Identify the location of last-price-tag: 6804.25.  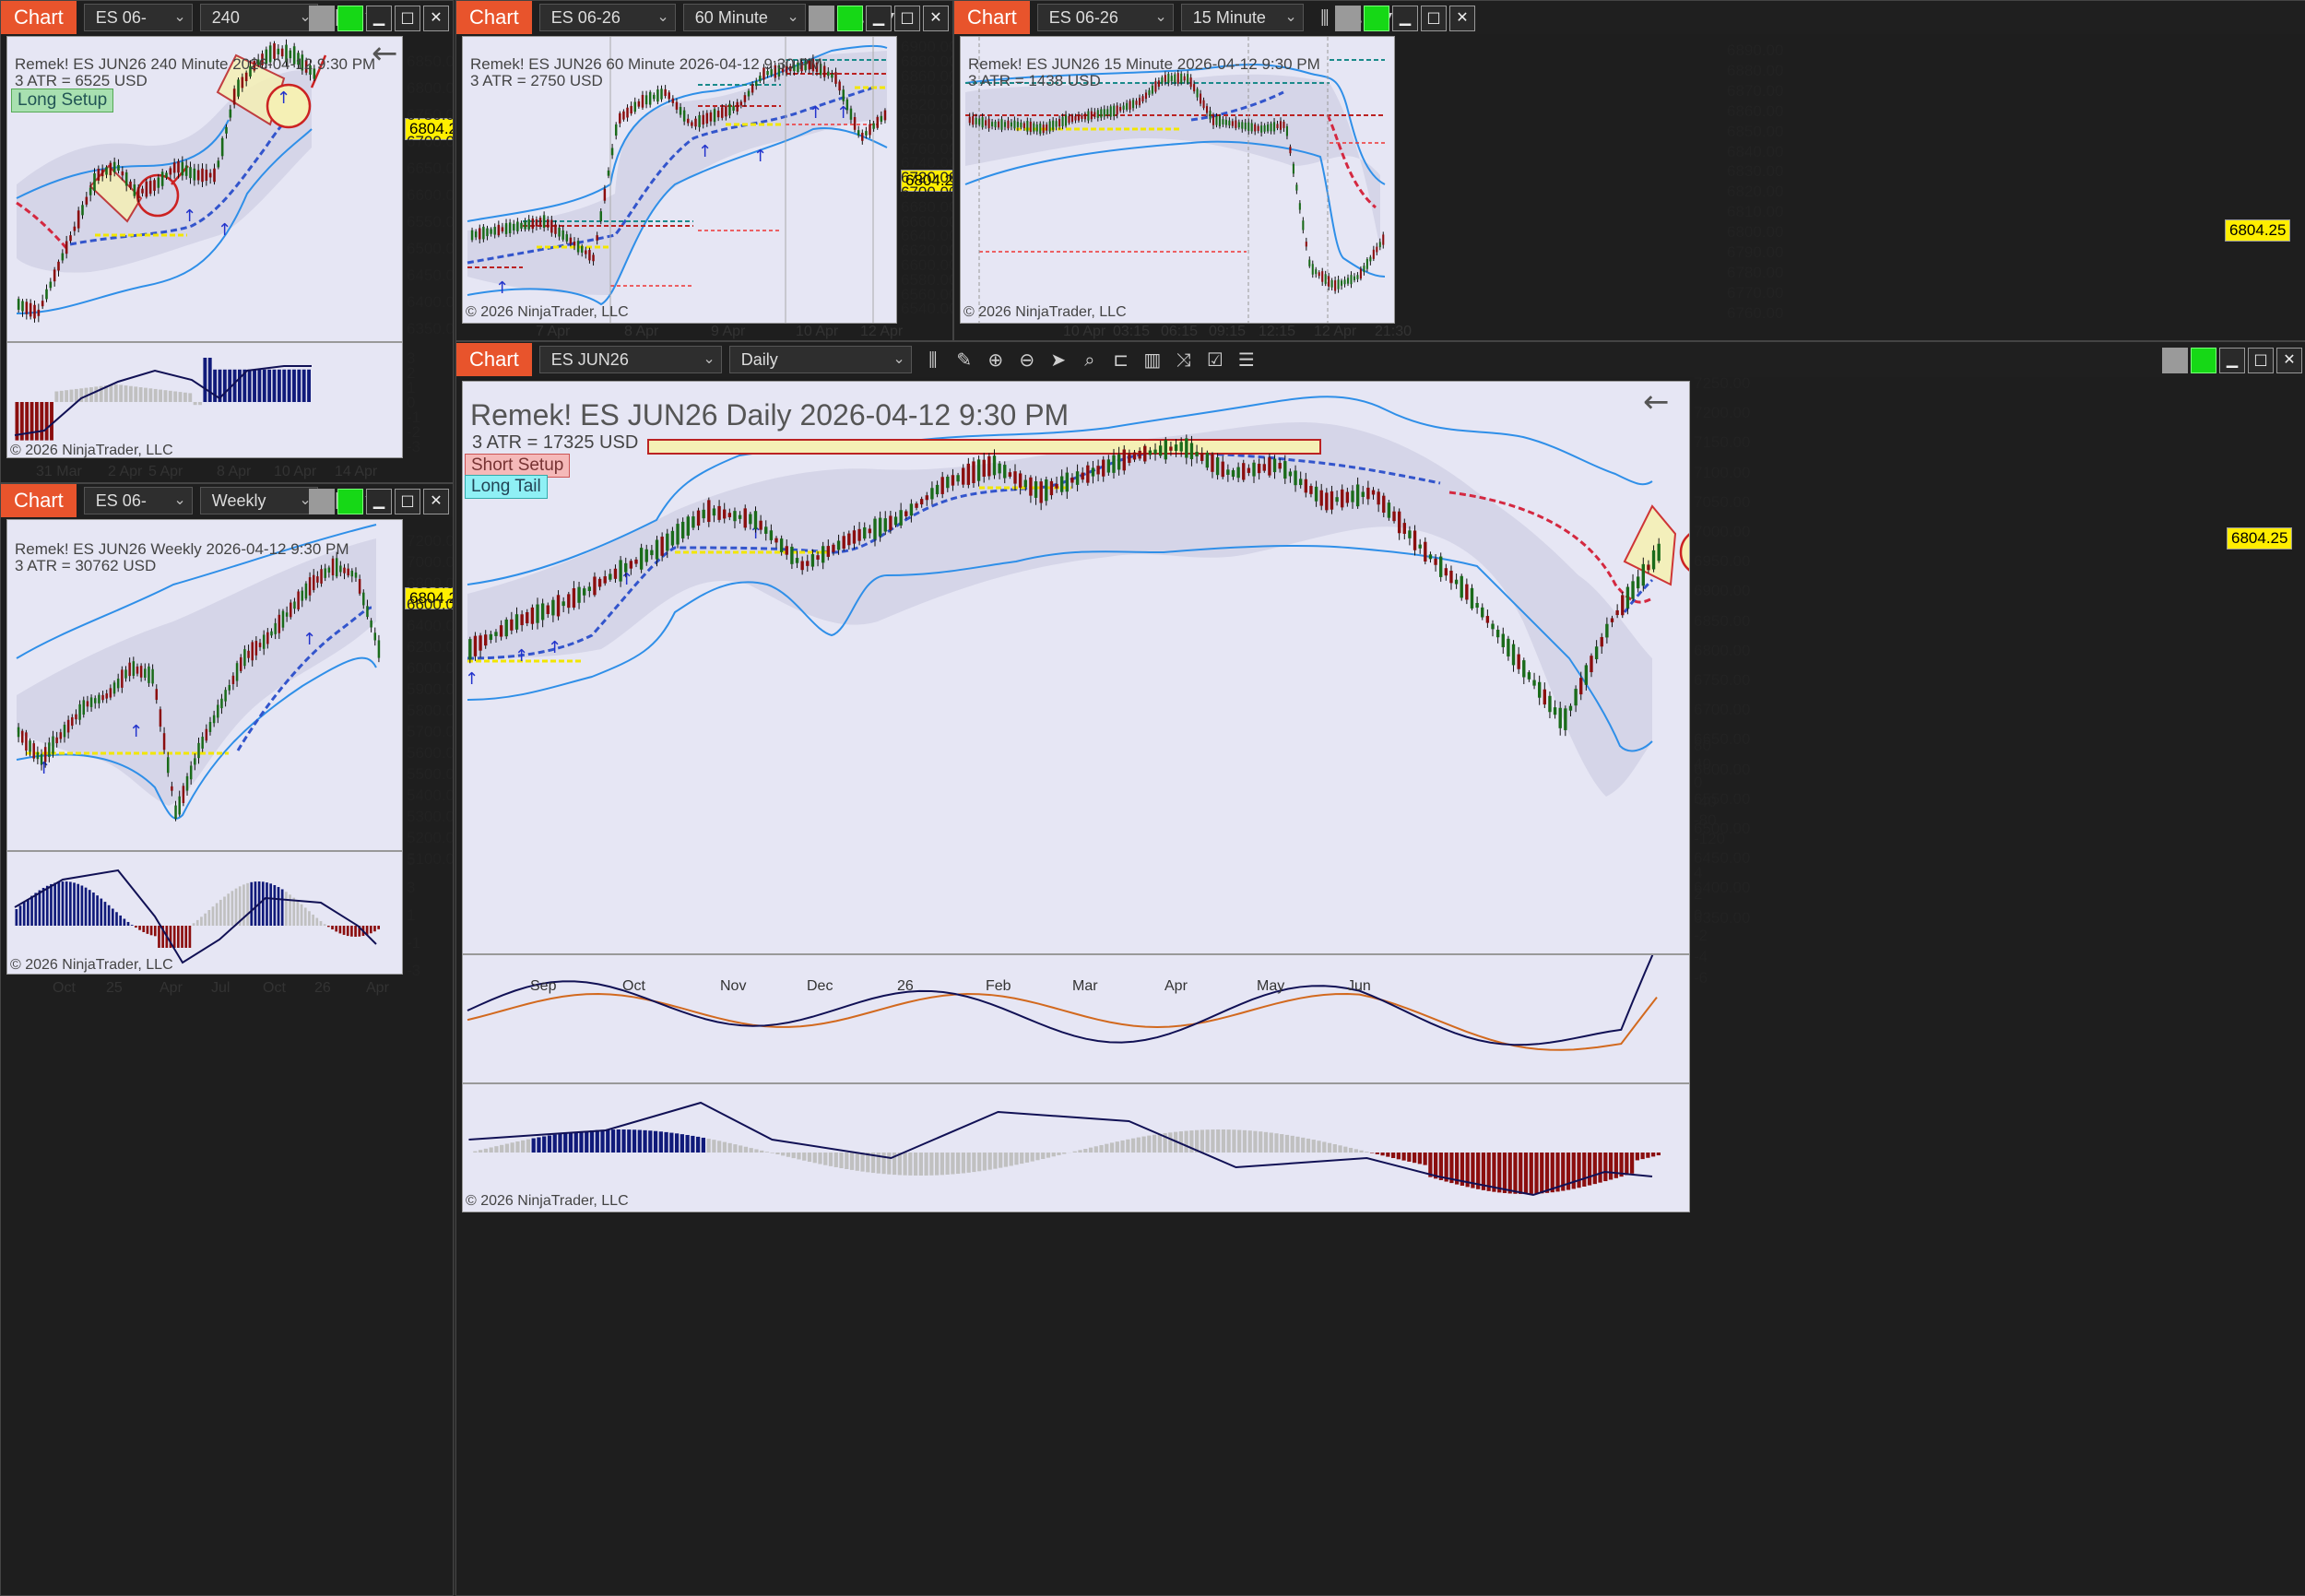
(2260, 538).